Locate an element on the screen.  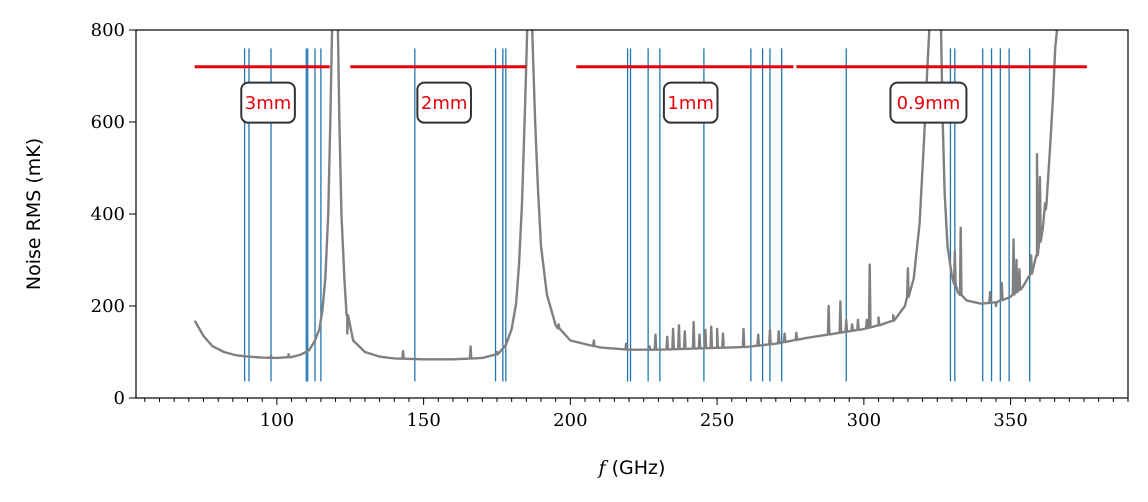
x-tick-label-350: 350 is located at coordinates (1010, 420).